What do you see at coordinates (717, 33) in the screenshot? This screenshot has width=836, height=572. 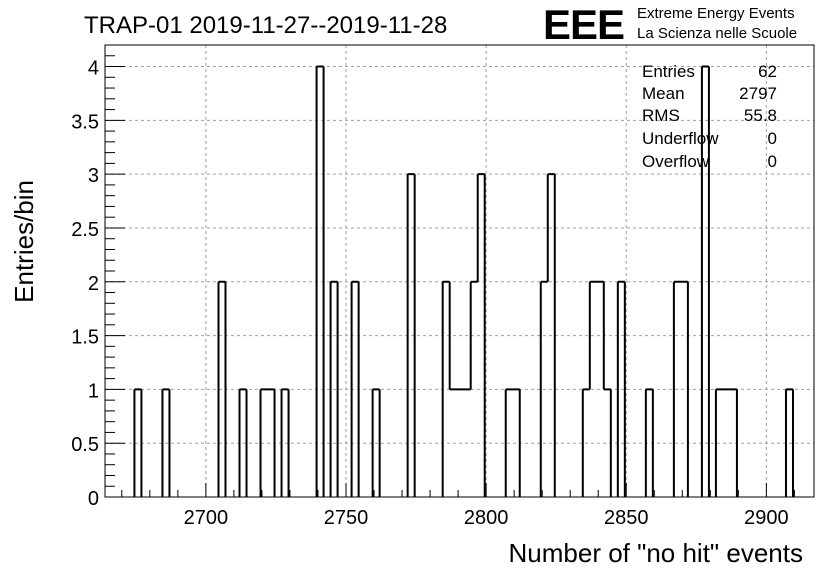 I see `logo-line2: La Scienza nelle Scuole` at bounding box center [717, 33].